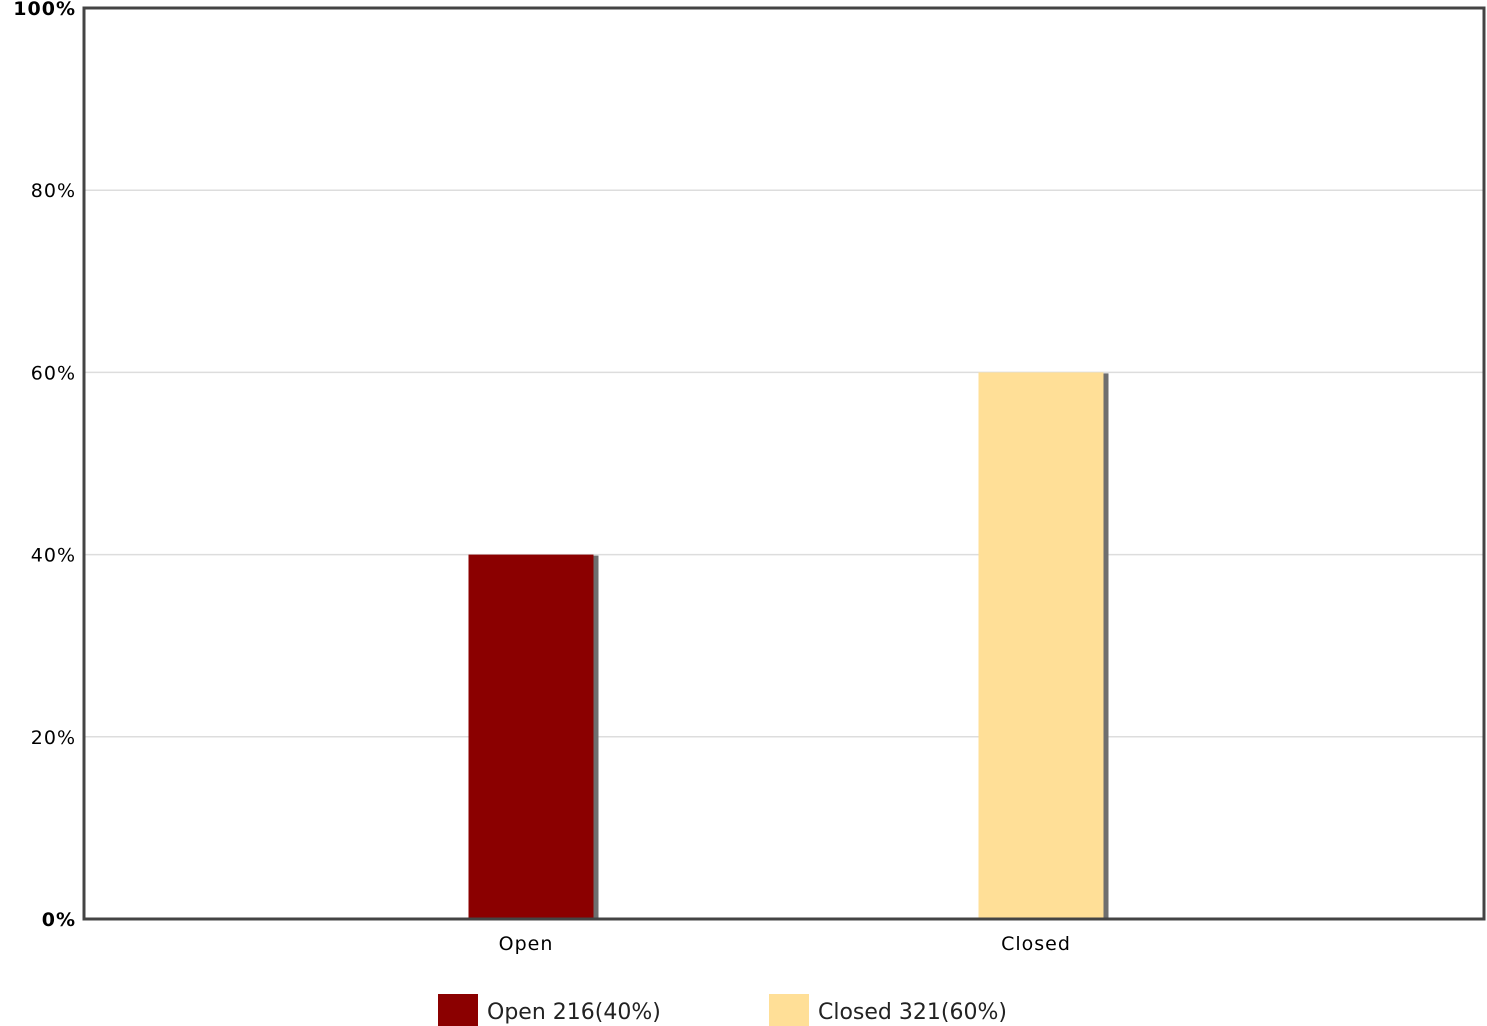 The width and height of the screenshot is (1487, 1026). What do you see at coordinates (531, 736) in the screenshot?
I see `bar-open` at bounding box center [531, 736].